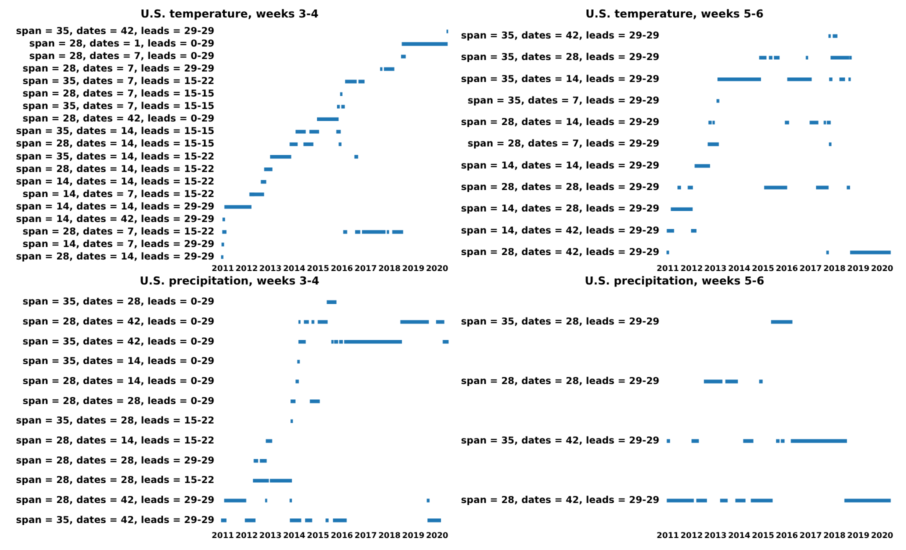 The height and width of the screenshot is (550, 906). What do you see at coordinates (560, 79) in the screenshot?
I see `y-tick-label: span = 35, dates = 14, leads = 29-29` at bounding box center [560, 79].